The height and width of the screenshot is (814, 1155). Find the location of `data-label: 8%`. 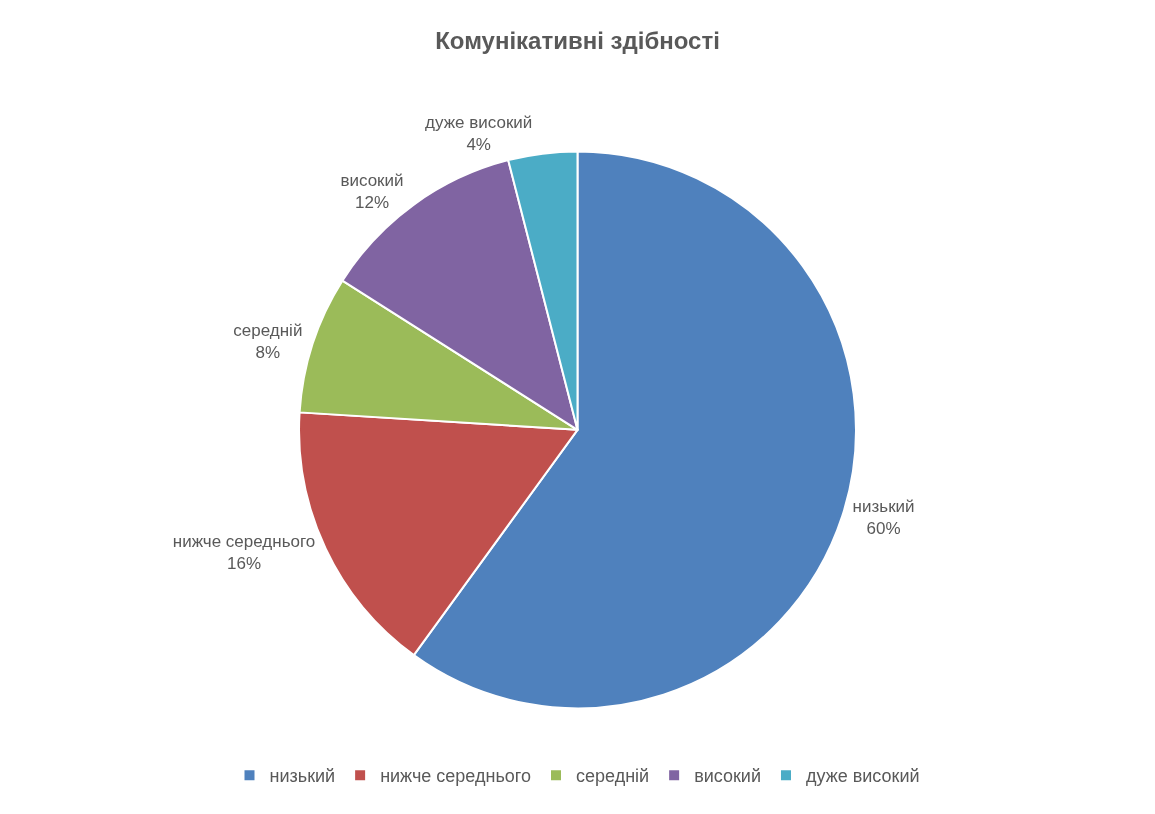

data-label: 8% is located at coordinates (268, 353).